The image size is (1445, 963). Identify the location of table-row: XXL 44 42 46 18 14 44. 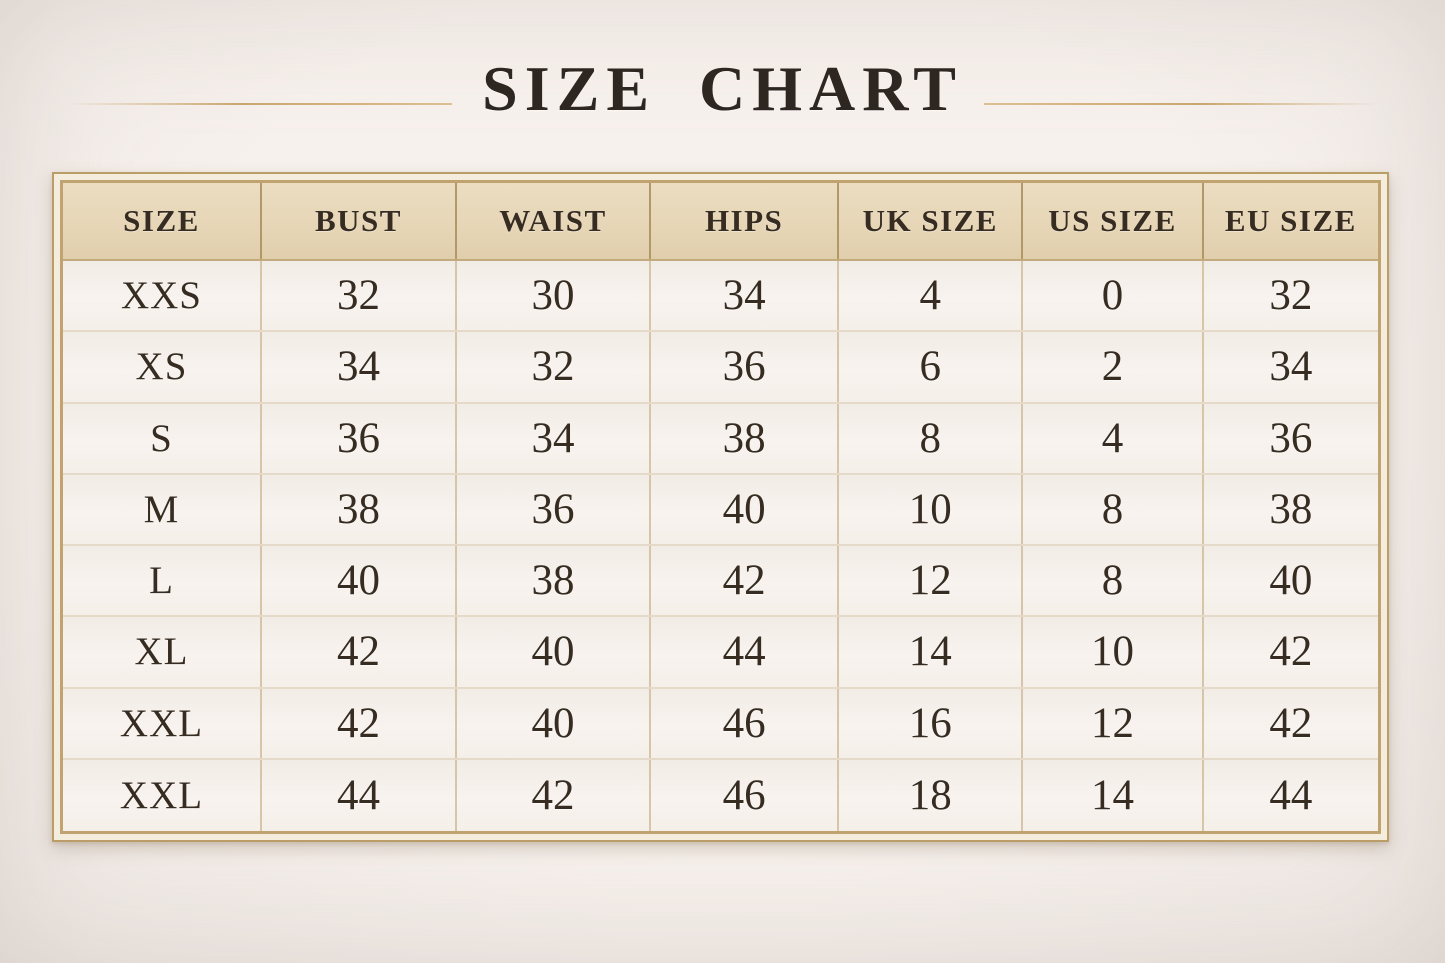
(720, 795).